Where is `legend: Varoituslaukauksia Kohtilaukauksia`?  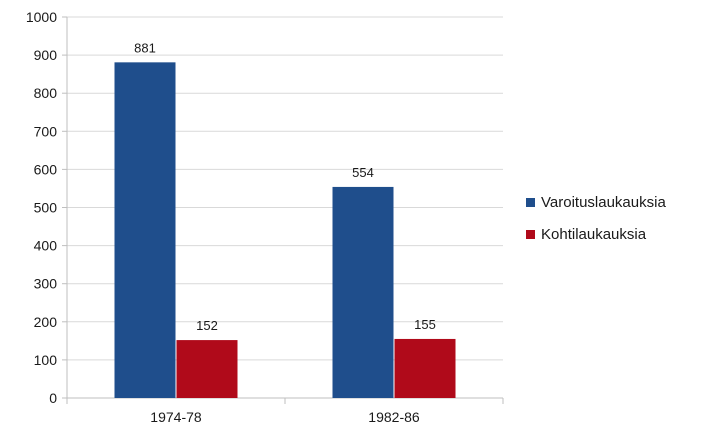 legend: Varoituslaukauksia Kohtilaukauksia is located at coordinates (596, 224).